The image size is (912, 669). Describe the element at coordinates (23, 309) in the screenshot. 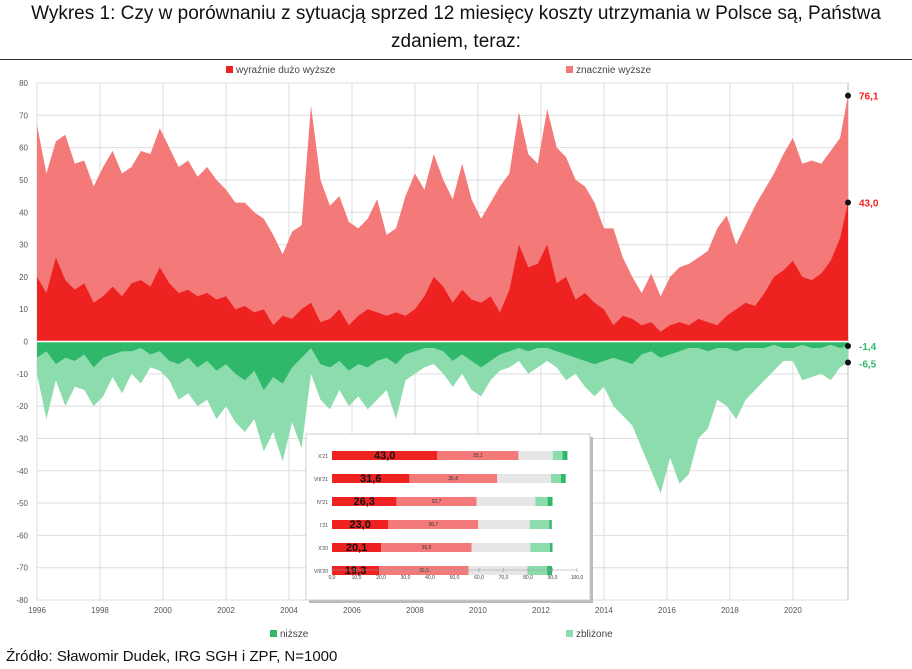

I see `y-tick-label: 10` at that location.